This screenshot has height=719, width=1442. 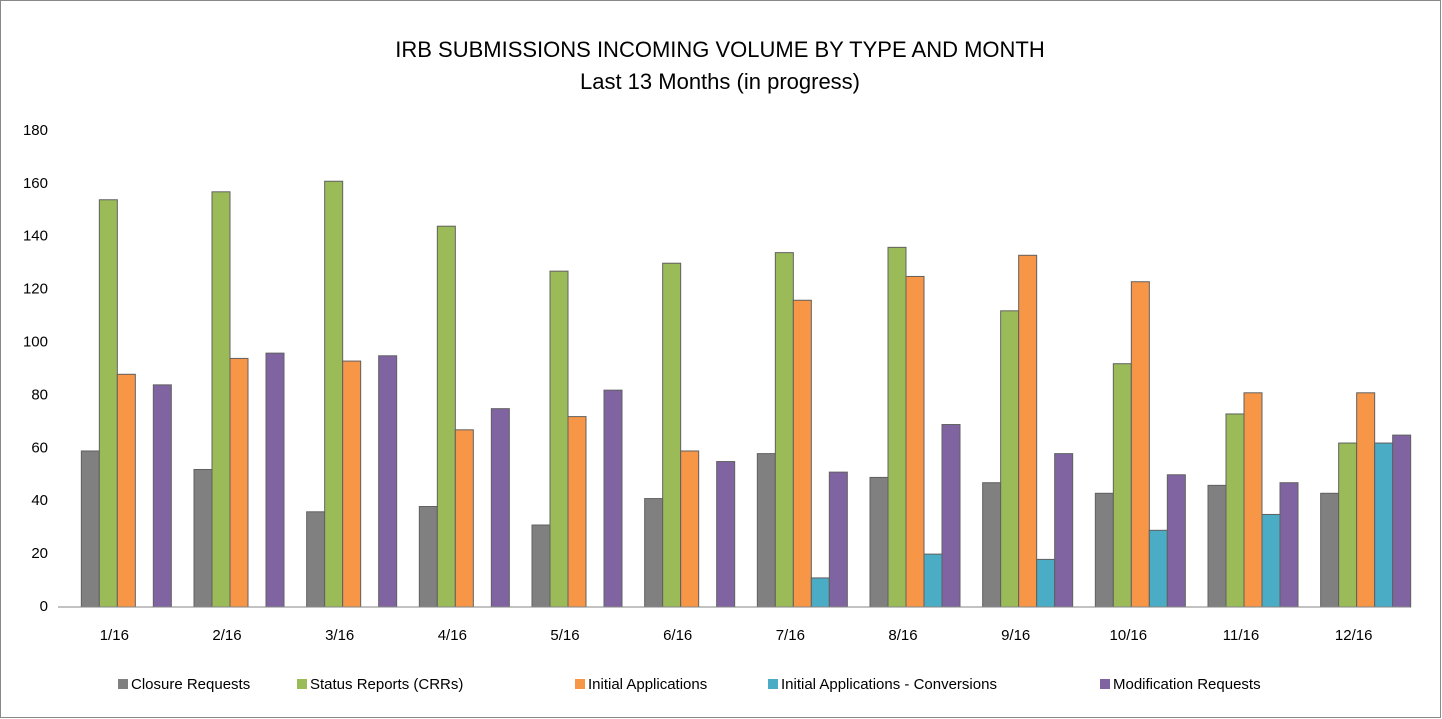 What do you see at coordinates (452, 635) in the screenshot?
I see `x-tick-label: 4/16` at bounding box center [452, 635].